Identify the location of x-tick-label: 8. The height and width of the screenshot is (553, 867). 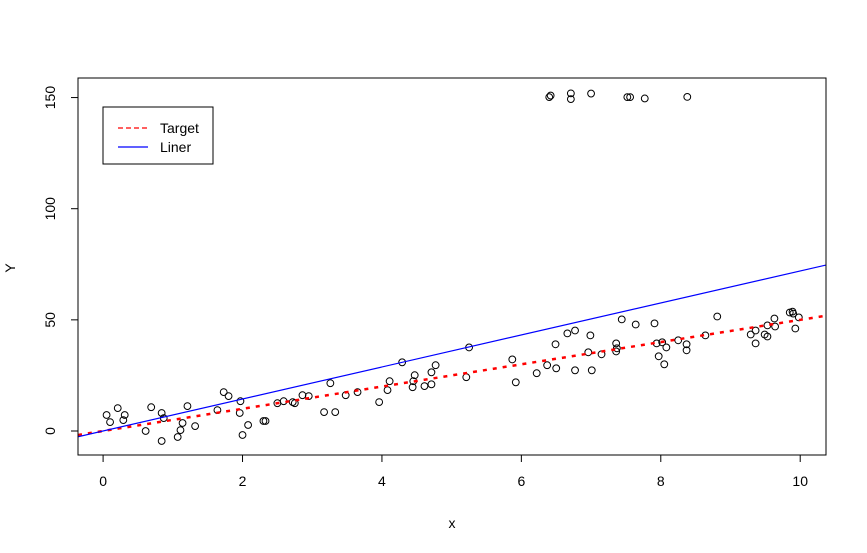
(661, 481).